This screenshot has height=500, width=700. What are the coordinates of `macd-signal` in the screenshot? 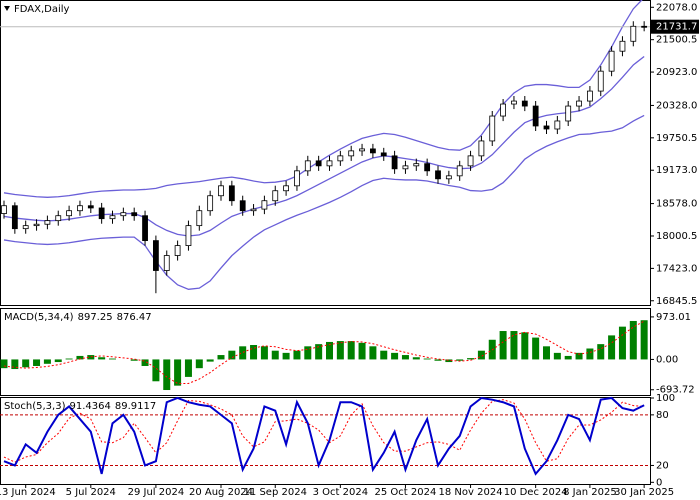 It's located at (324, 352).